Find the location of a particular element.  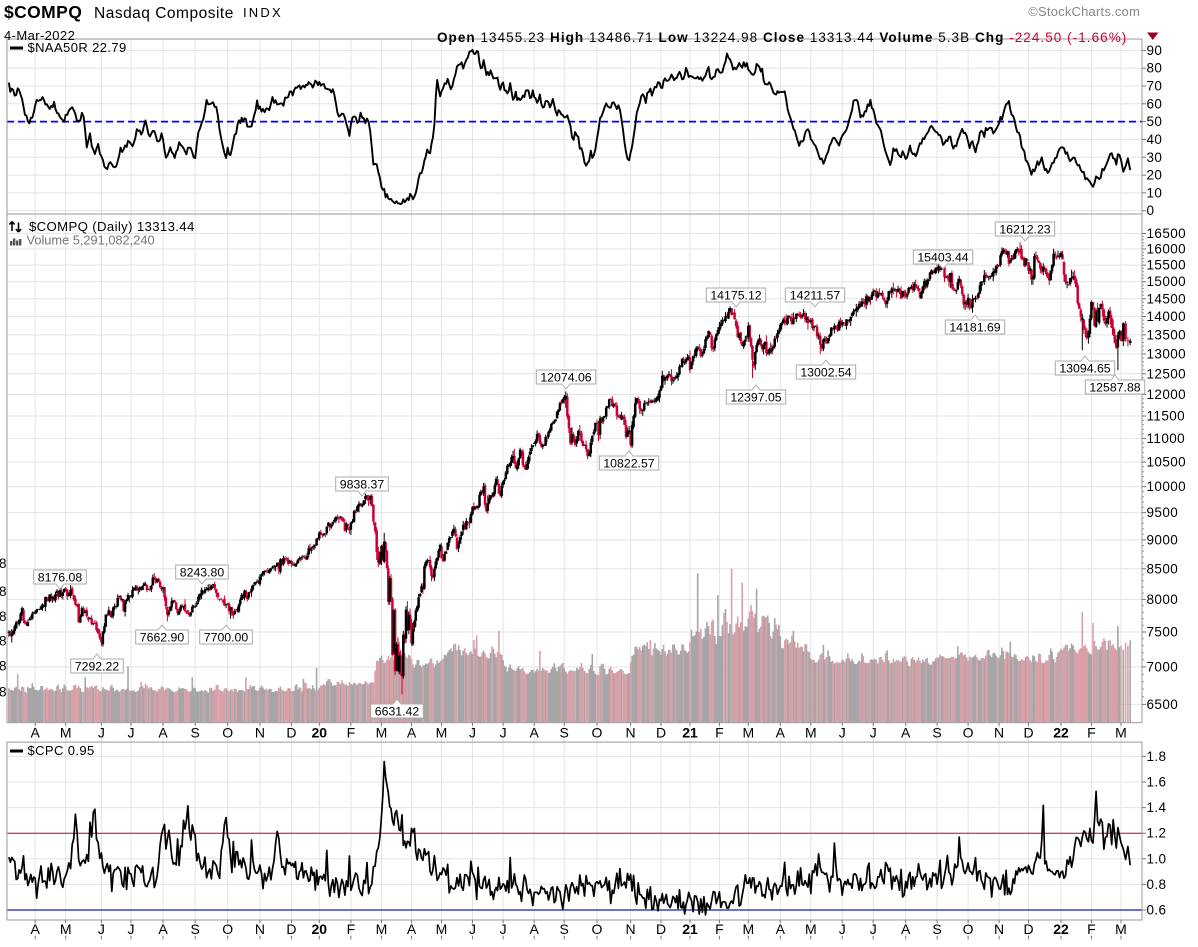

svg-text: 0.6 is located at coordinates (1157, 910).